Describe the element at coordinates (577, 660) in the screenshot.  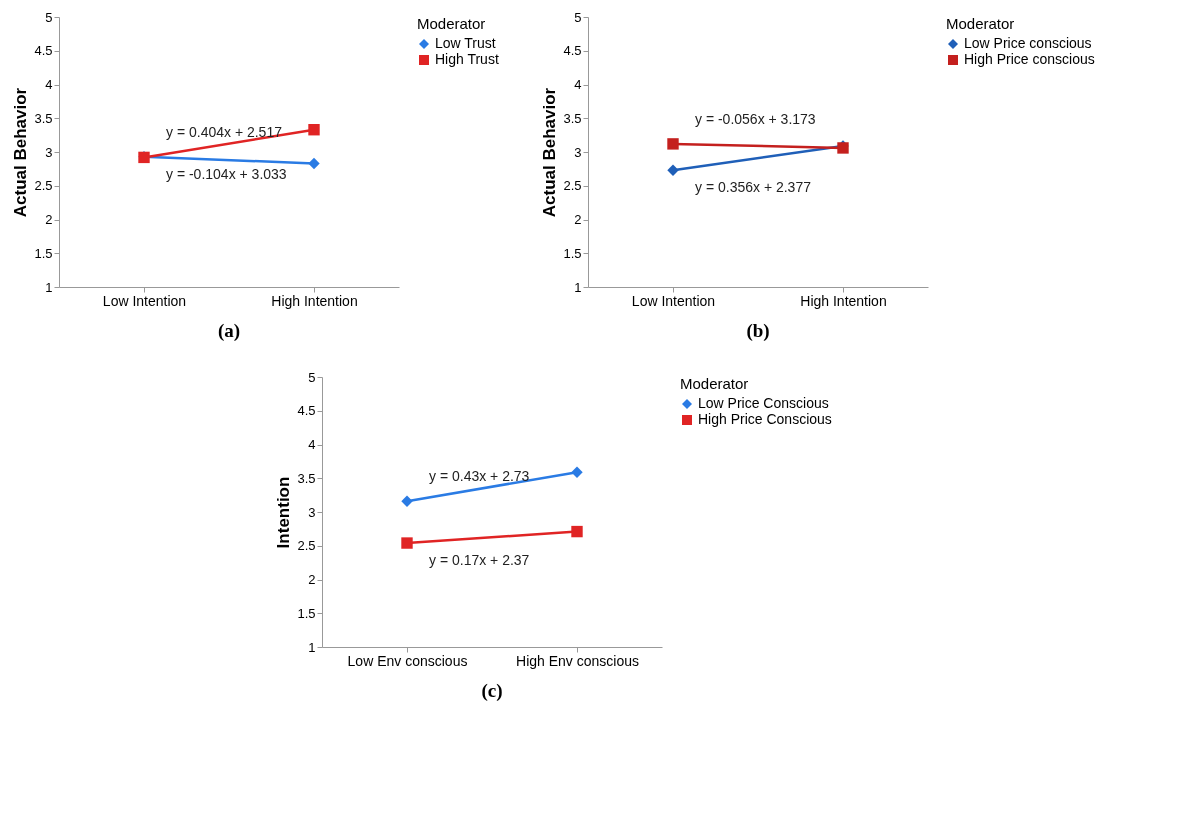
I see `x-tick-label: High Env conscious` at that location.